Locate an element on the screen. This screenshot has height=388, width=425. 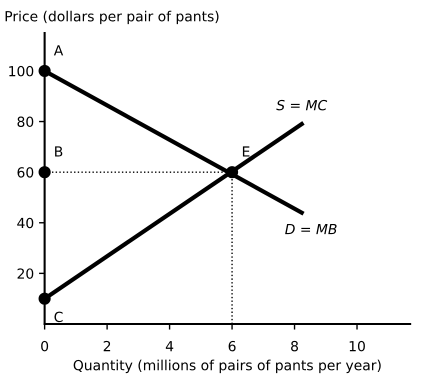
y-tick-label: 80 is located at coordinates (25, 122).